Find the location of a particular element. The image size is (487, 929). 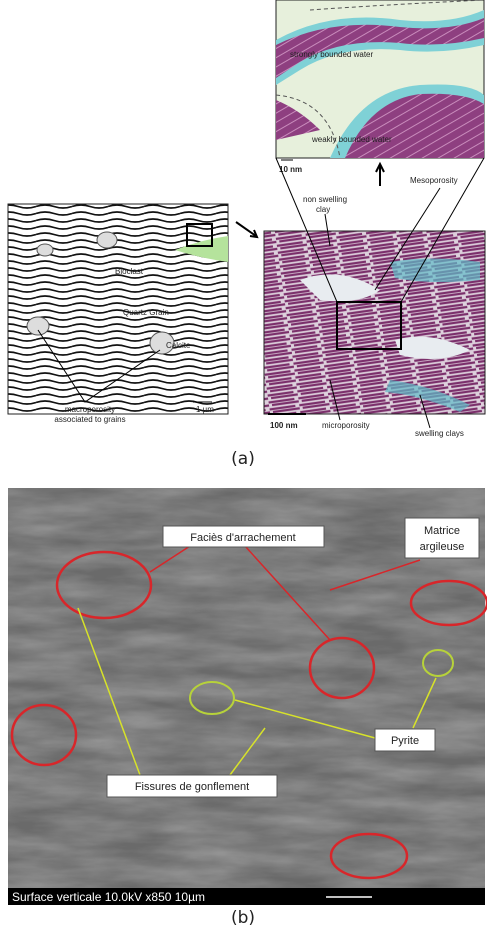

label: microporosity is located at coordinates (346, 425).